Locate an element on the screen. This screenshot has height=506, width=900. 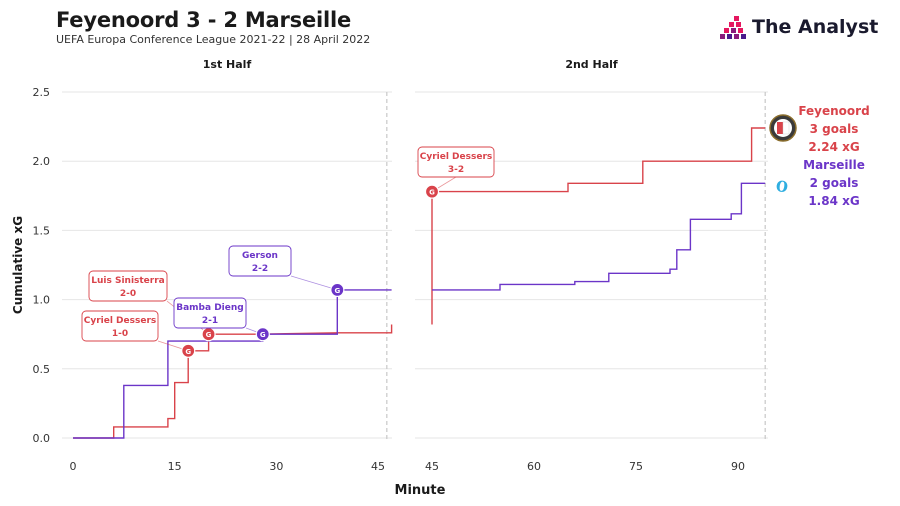
y-tick-label: 1.5 is located at coordinates (42, 230).